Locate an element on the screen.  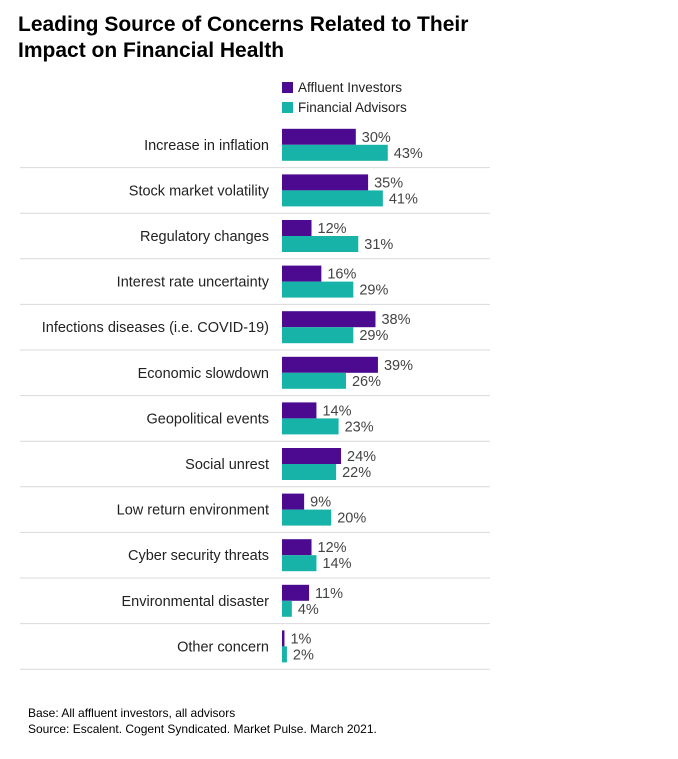
bar-financial-advisors-increase-in-inflation is located at coordinates (335, 152).